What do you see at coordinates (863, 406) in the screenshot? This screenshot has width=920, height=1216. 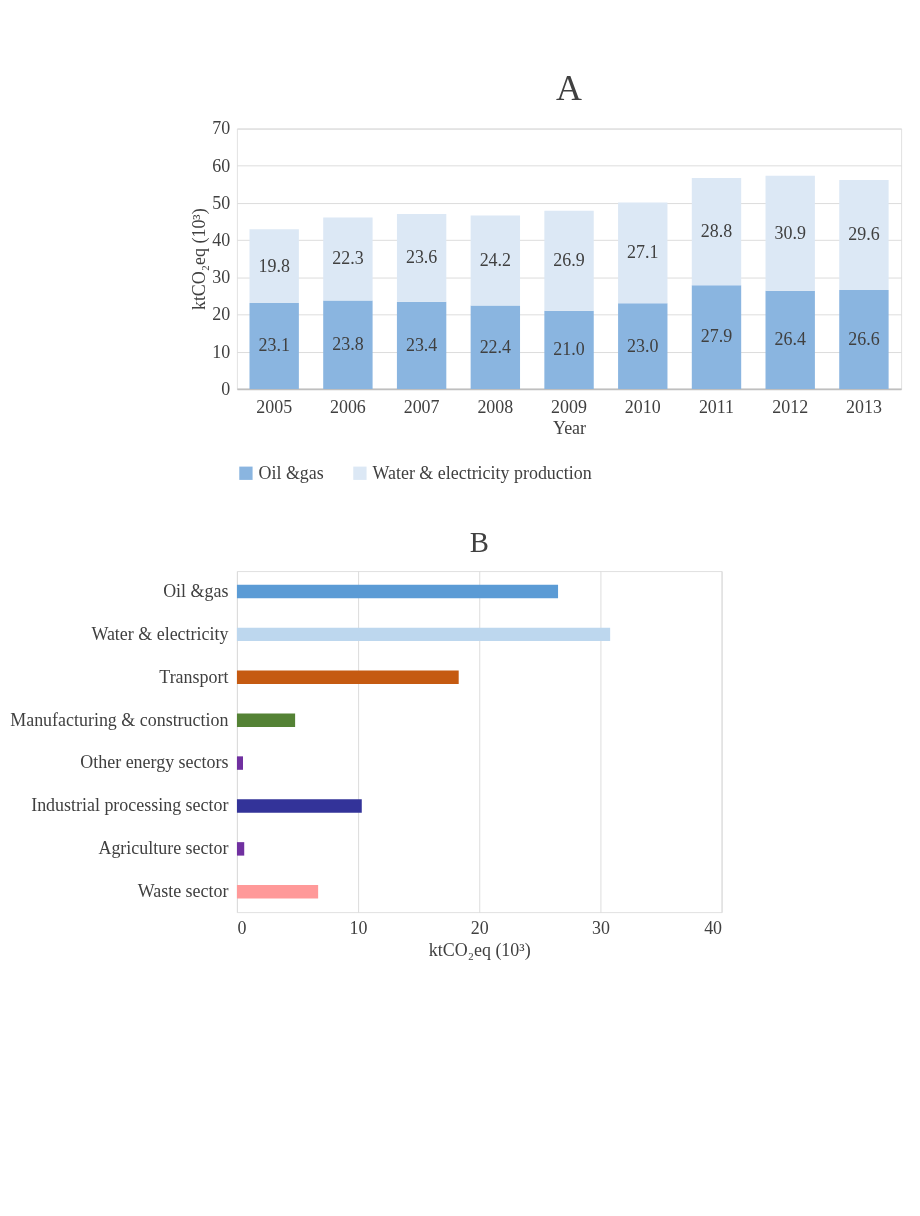 I see `x-tick-label: 2013` at bounding box center [863, 406].